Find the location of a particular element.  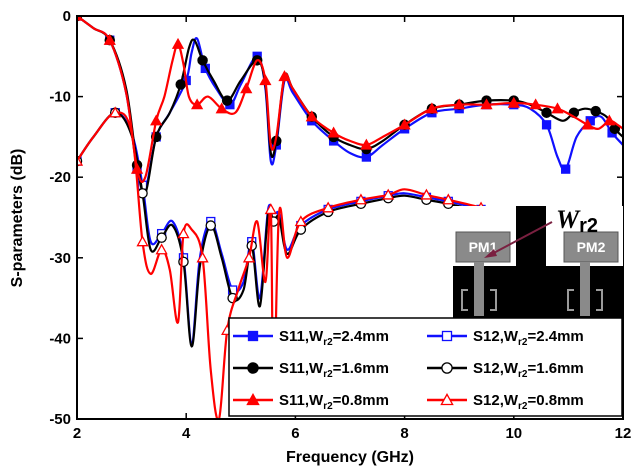

x-tick-label: 12 is located at coordinates (623, 433).